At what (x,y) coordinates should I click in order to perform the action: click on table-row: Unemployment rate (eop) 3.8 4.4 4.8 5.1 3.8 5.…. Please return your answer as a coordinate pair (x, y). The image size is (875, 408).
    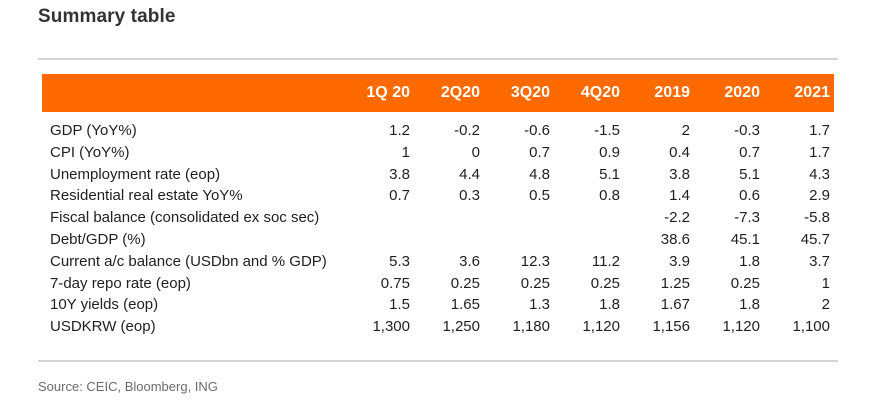
    Looking at the image, I should click on (438, 175).